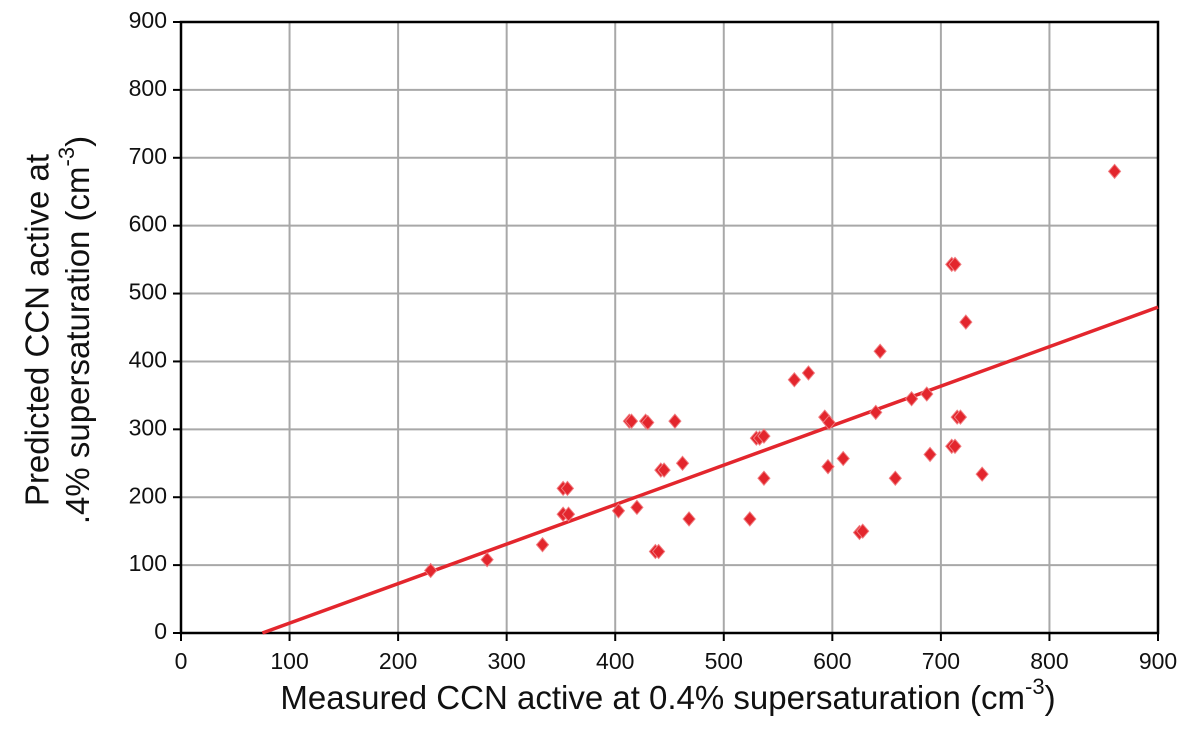 The image size is (1178, 732). What do you see at coordinates (1035, 686) in the screenshot?
I see `x-axis-label-sup: -3` at bounding box center [1035, 686].